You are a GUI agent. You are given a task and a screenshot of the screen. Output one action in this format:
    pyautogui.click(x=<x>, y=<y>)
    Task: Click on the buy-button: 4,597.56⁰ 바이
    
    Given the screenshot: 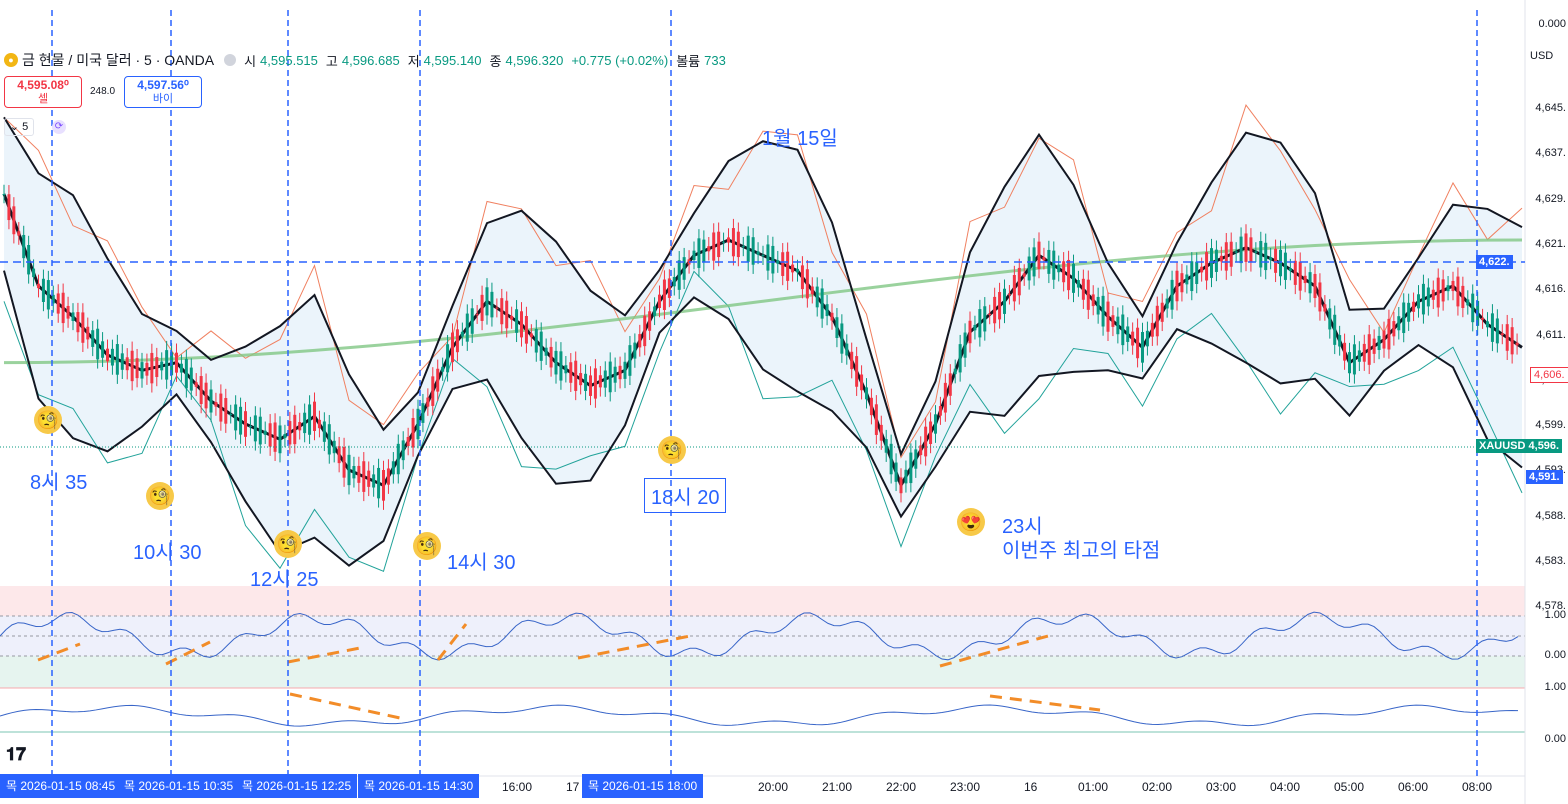 What is the action you would take?
    pyautogui.click(x=163, y=92)
    